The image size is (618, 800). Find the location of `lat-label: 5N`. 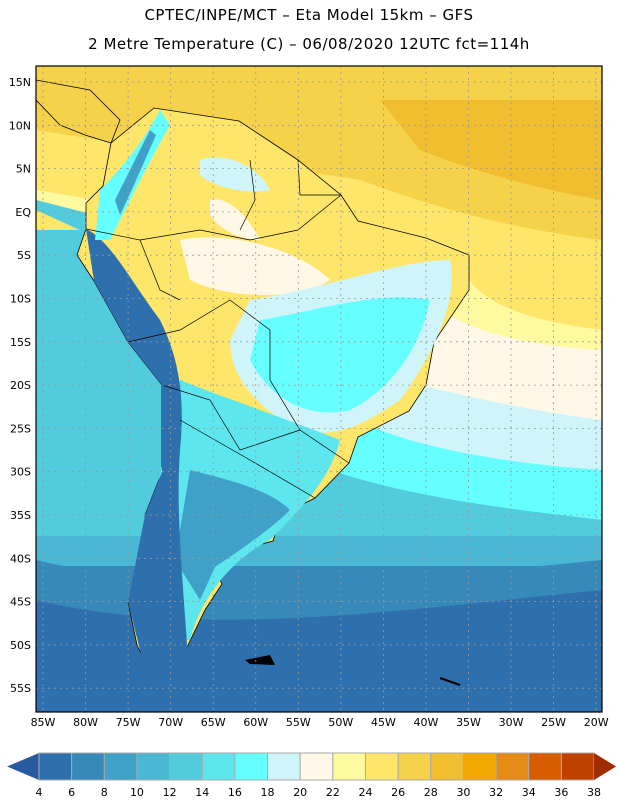

lat-label: 5N is located at coordinates (23, 169).